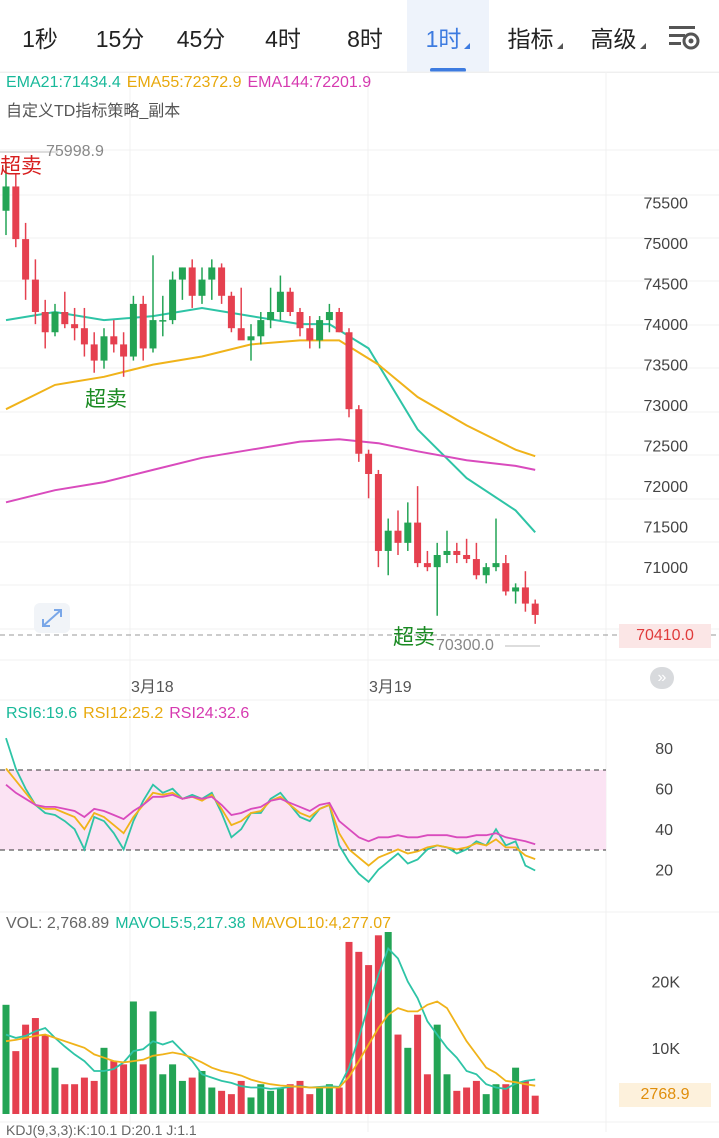  I want to click on tab-advanced: 高级, so click(618, 36).